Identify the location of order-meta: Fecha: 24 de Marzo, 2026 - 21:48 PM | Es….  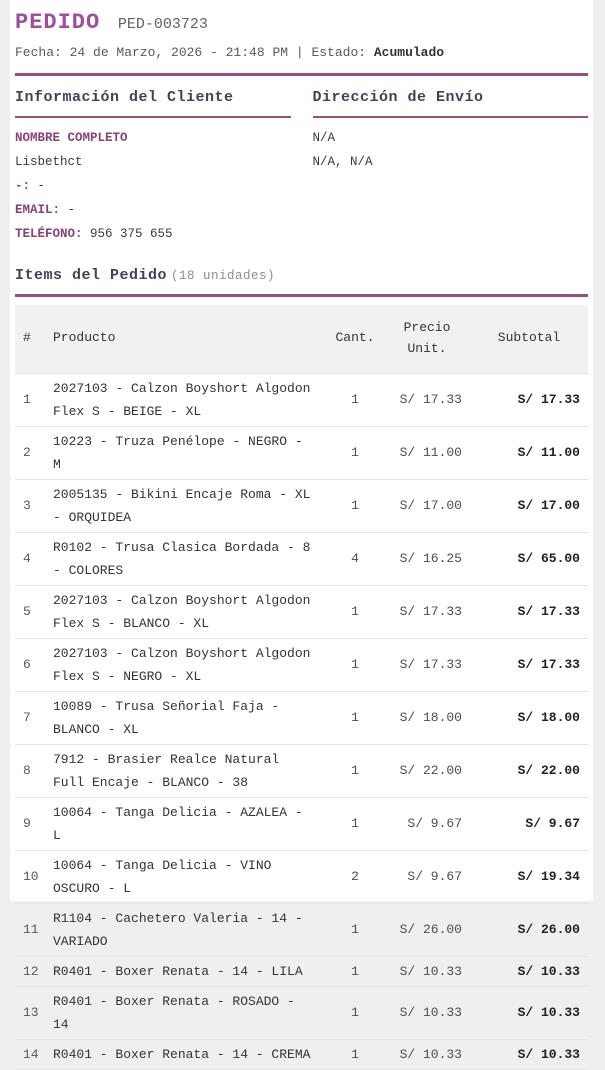
(301, 52).